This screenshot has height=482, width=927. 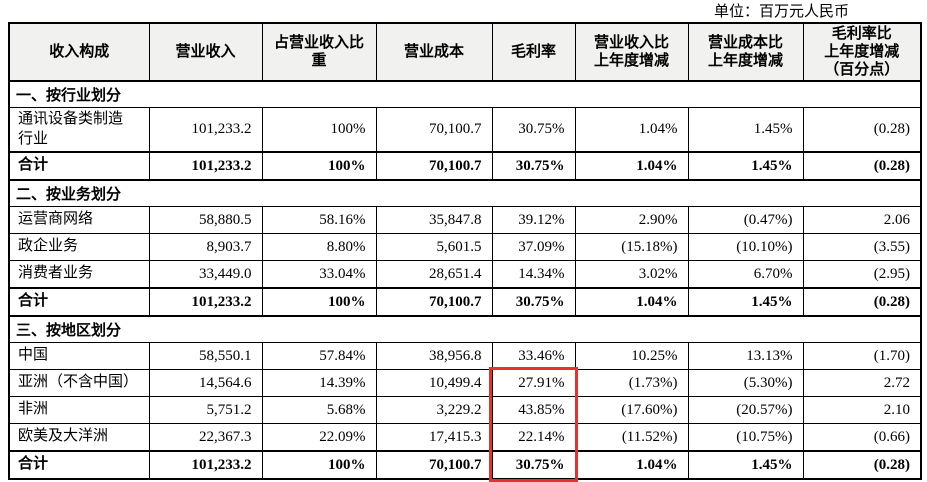 I want to click on row-label: 消费者业务, so click(x=79, y=274).